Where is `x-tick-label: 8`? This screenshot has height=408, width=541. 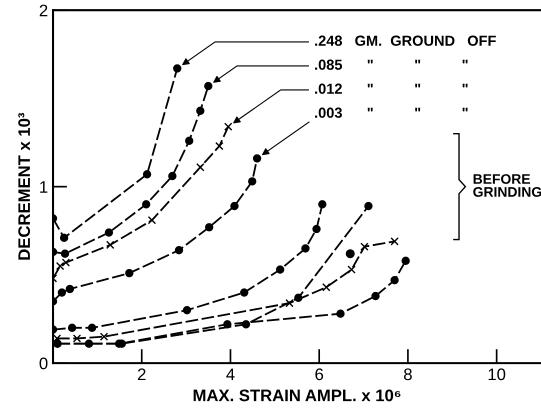
x-tick-label: 8 is located at coordinates (408, 374).